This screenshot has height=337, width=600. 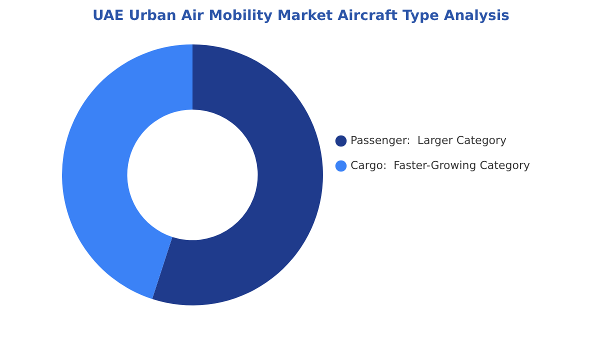 I want to click on legend-label: Cargo: Faster-Growing Category, so click(x=440, y=165).